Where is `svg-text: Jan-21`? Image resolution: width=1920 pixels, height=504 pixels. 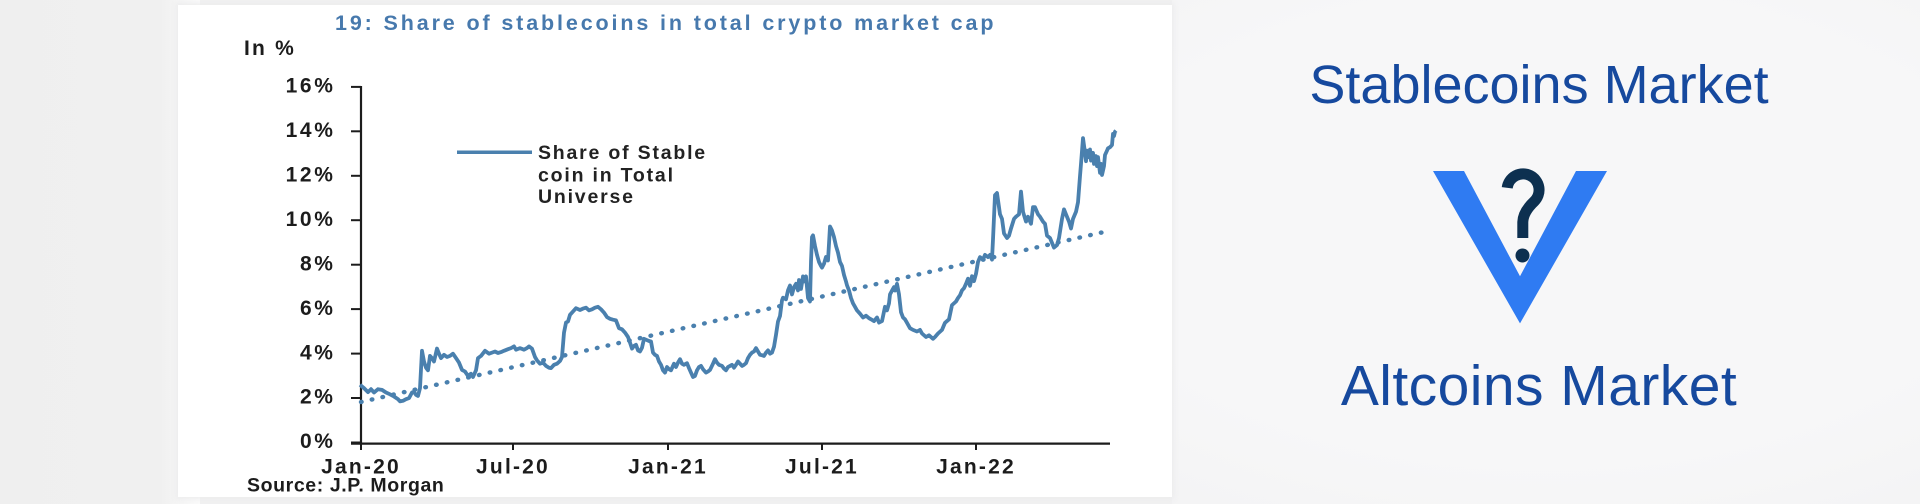
svg-text: Jan-21 is located at coordinates (668, 467).